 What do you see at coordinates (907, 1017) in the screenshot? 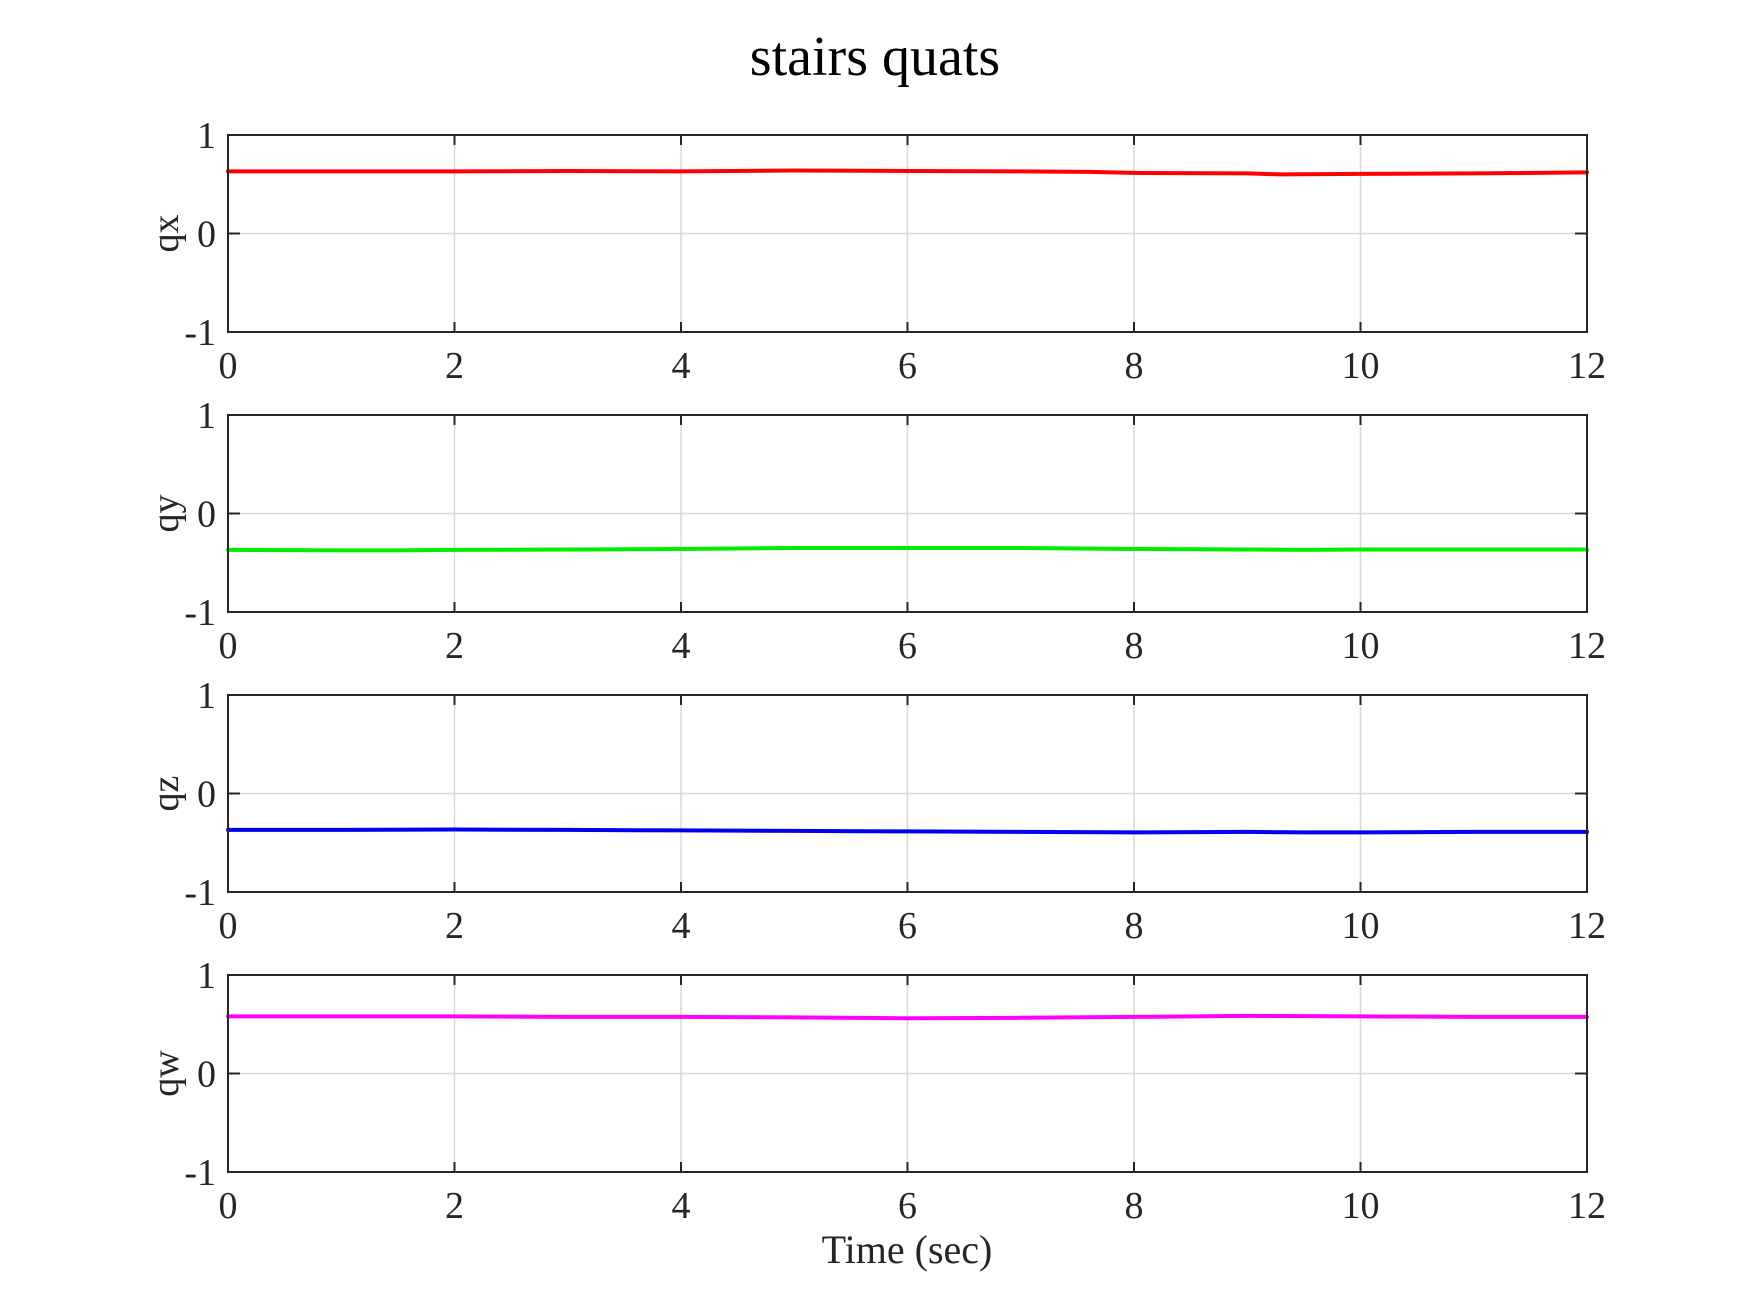
I see `series-line-qw` at bounding box center [907, 1017].